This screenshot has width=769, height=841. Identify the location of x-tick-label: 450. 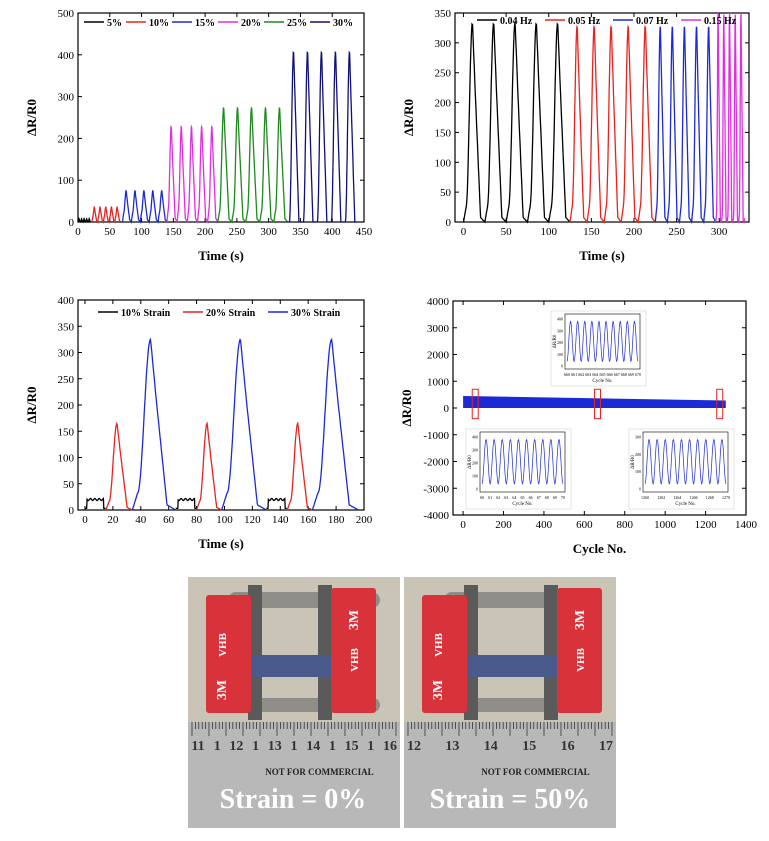
(364, 232).